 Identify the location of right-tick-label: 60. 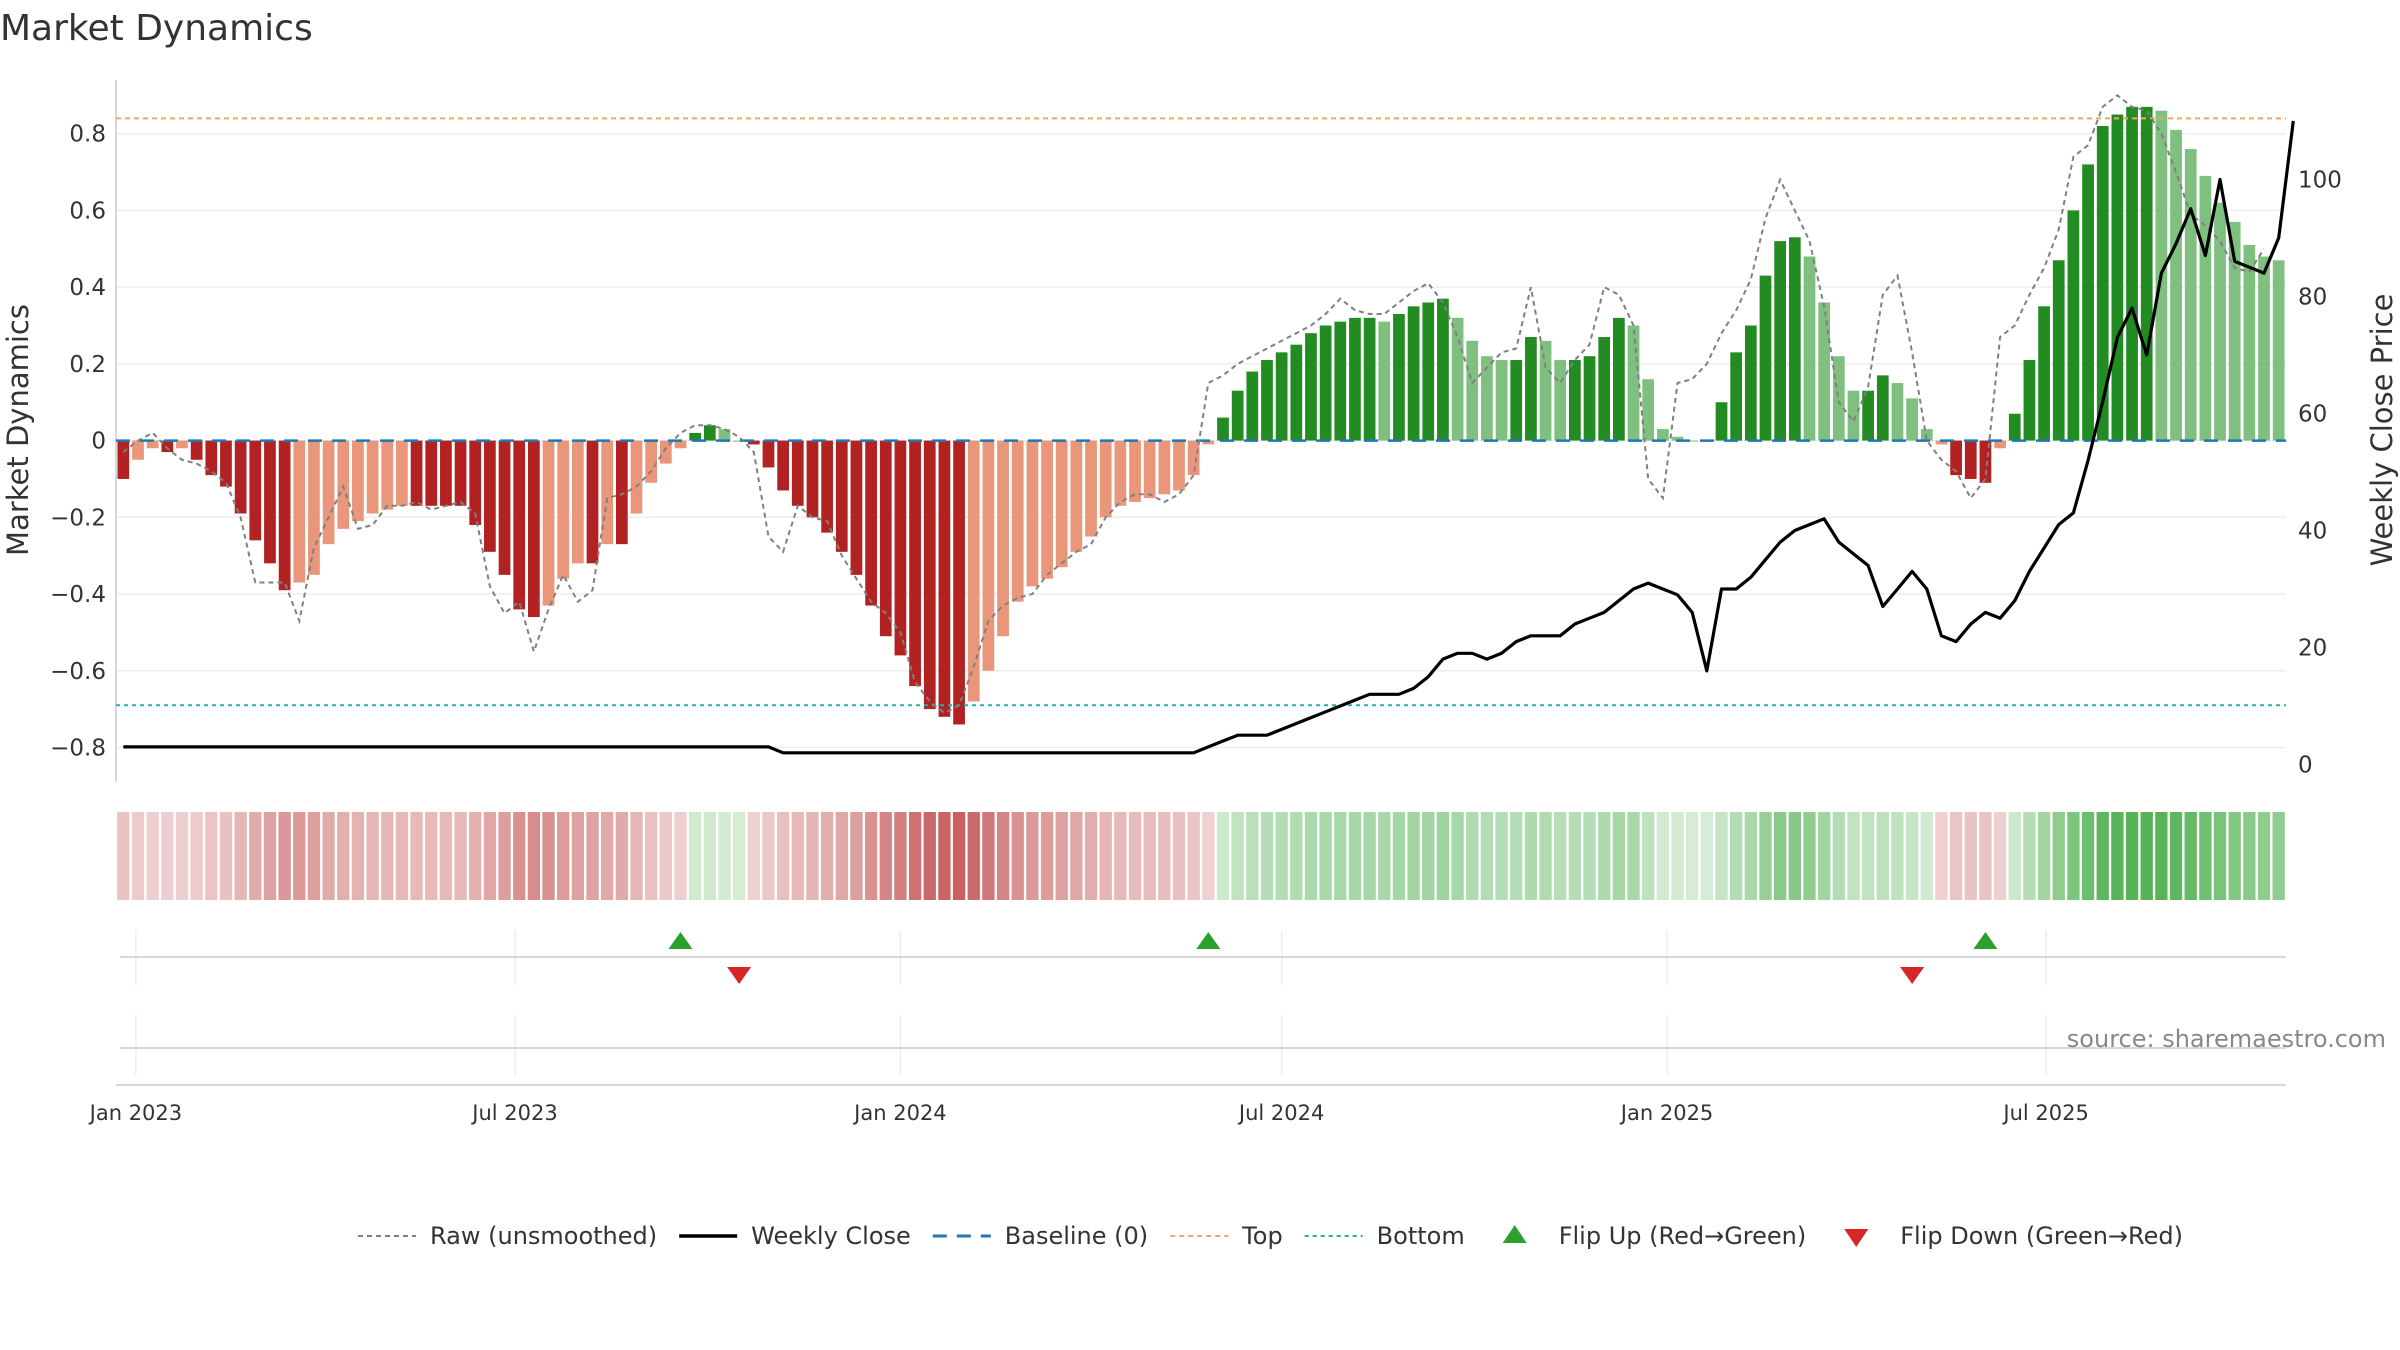
(2312, 414).